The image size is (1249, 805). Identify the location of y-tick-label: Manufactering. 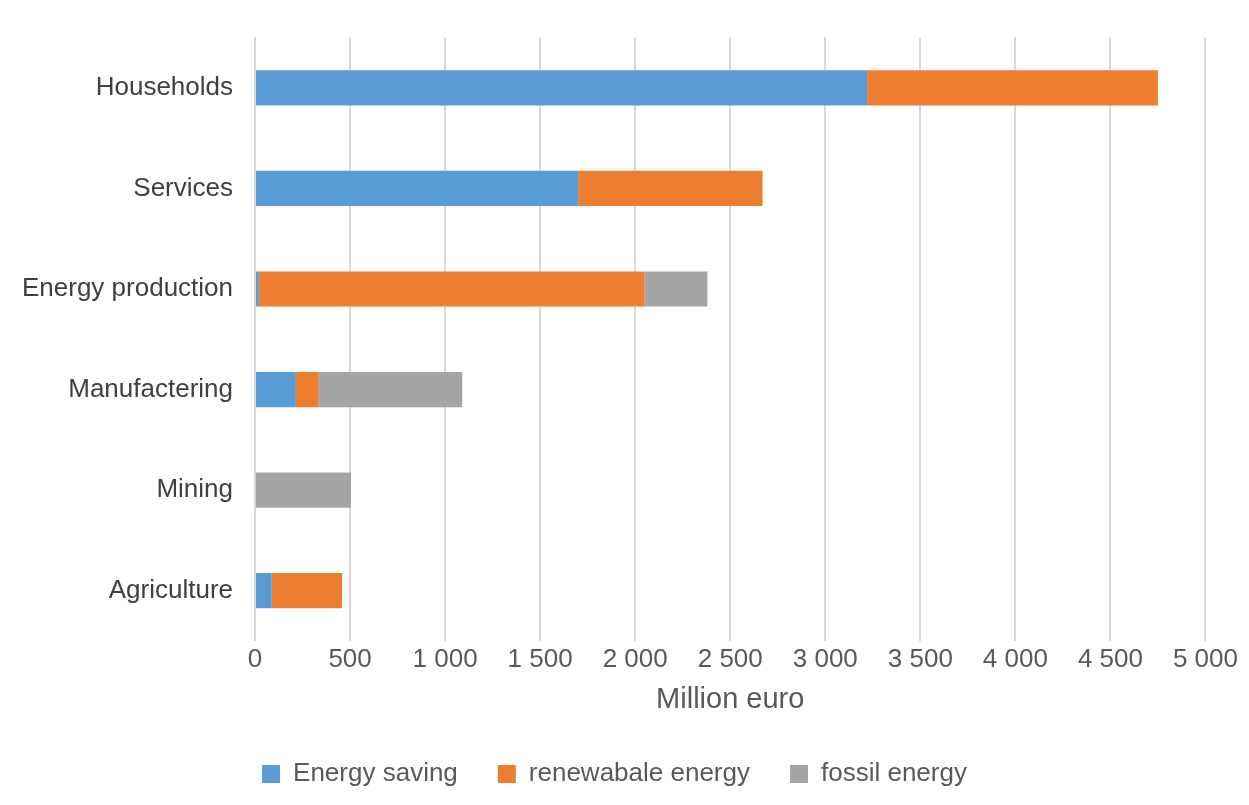
(151, 387).